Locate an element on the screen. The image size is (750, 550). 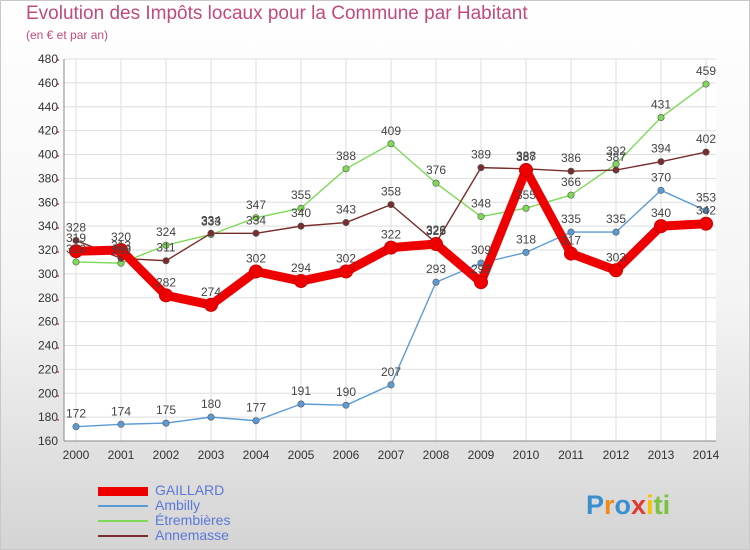
data-label: 317 is located at coordinates (571, 241).